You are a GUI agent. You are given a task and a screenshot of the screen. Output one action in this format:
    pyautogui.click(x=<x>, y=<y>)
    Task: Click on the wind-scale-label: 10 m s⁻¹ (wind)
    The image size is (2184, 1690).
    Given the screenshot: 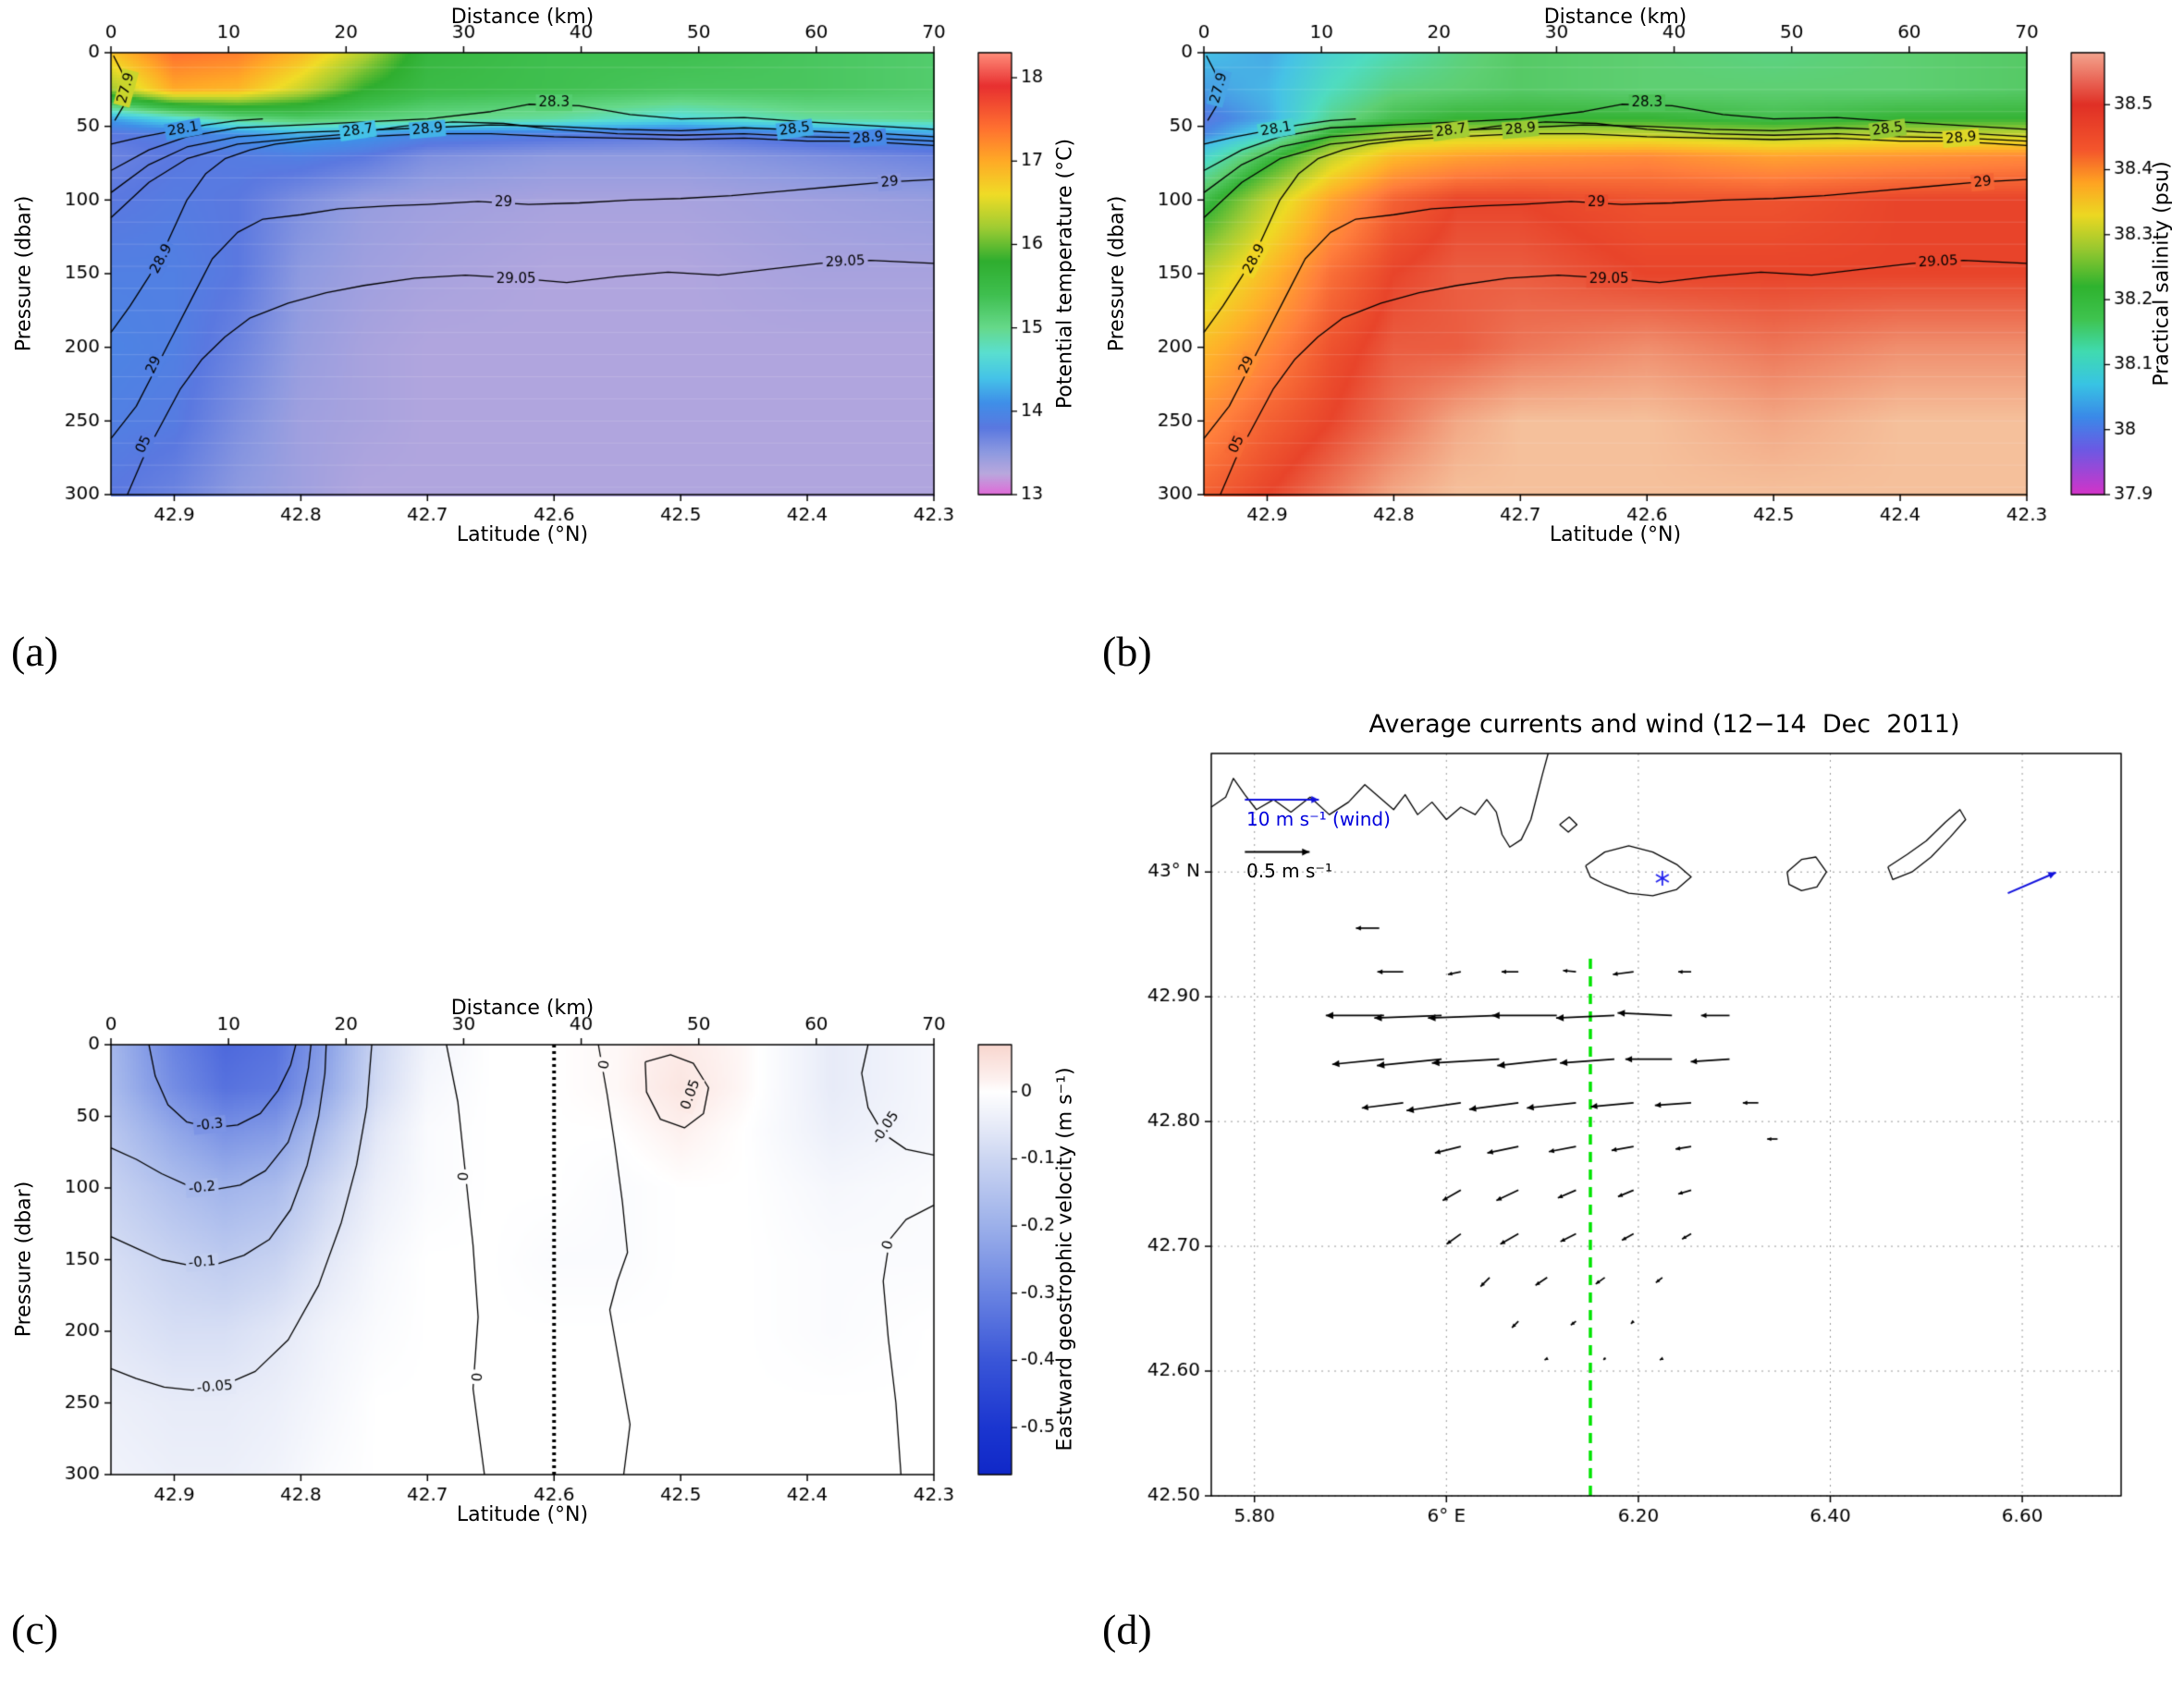 What is the action you would take?
    pyautogui.click(x=1318, y=819)
    